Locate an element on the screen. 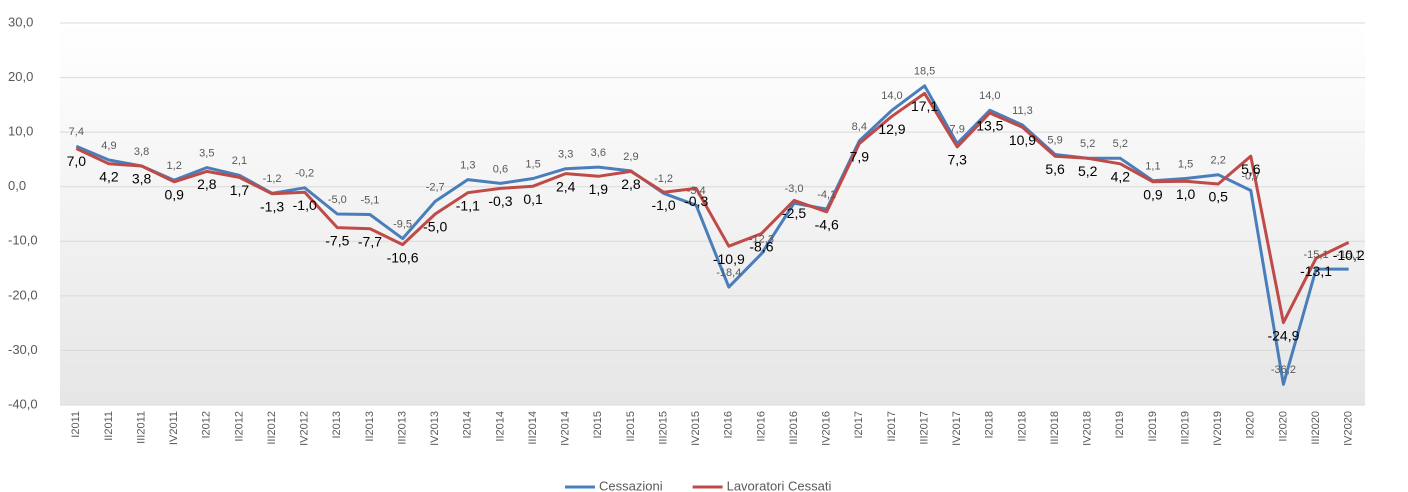  data-label: -10,6 is located at coordinates (403, 257).